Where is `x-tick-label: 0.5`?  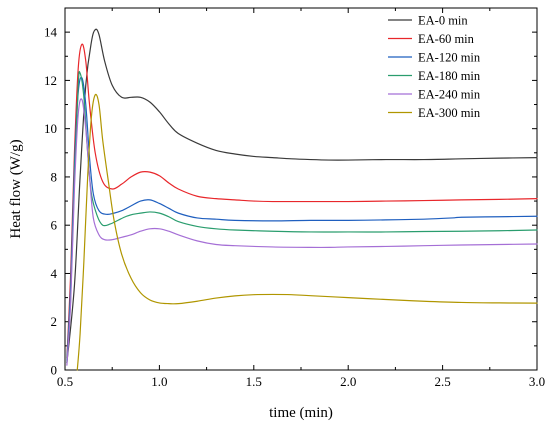
x-tick-label: 0.5 is located at coordinates (65, 381).